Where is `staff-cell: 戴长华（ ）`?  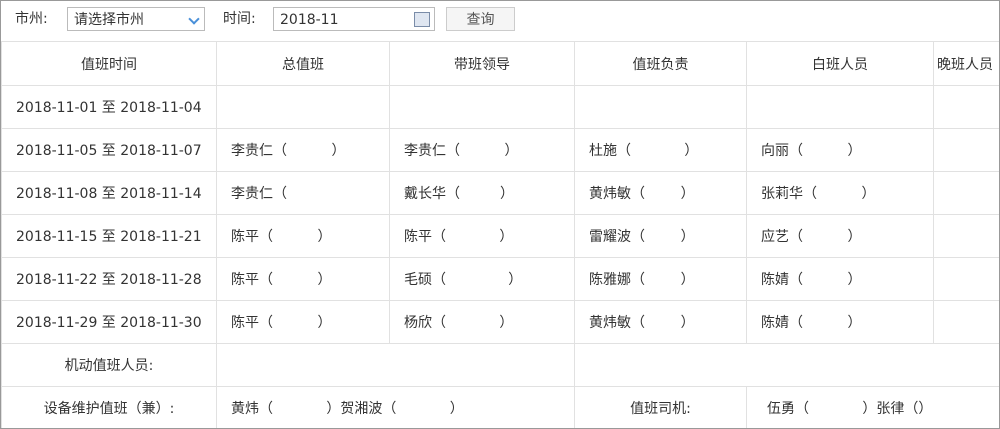
staff-cell: 戴长华（ ） is located at coordinates (482, 193).